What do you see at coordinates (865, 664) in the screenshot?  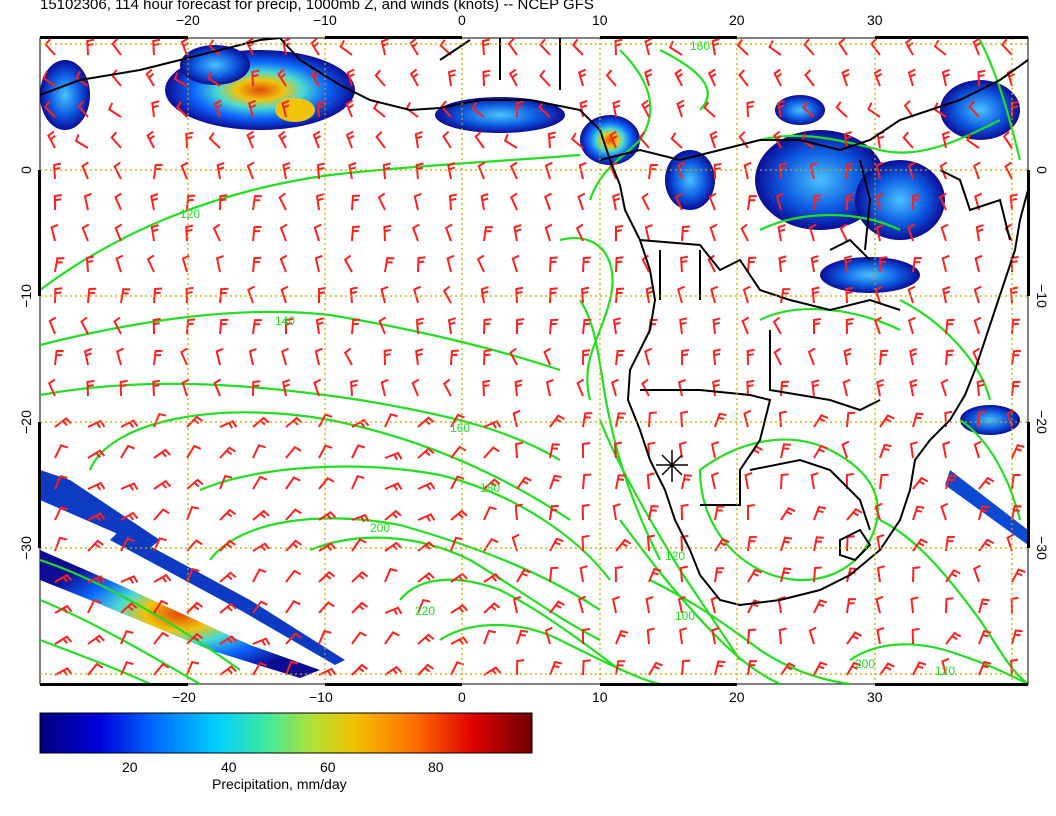 I see `contour-label: 200` at bounding box center [865, 664].